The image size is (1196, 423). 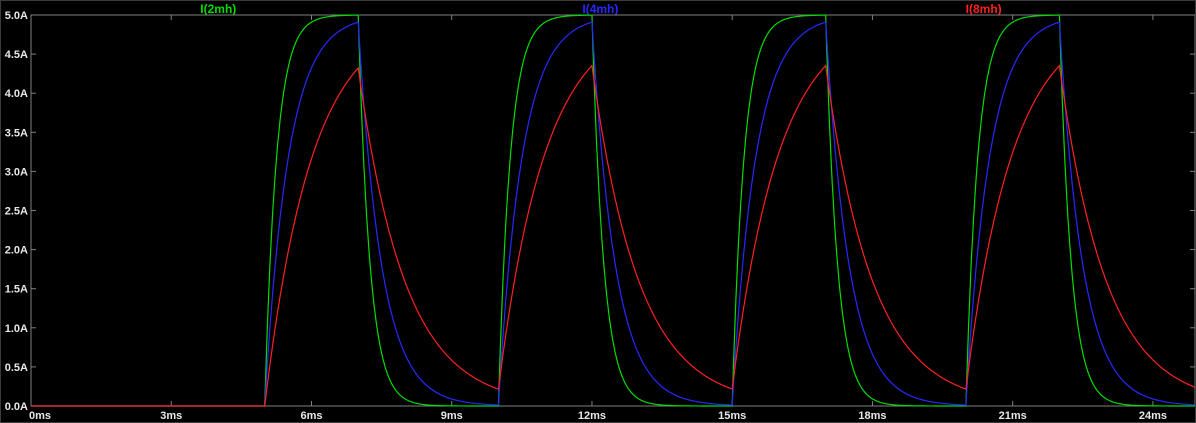 What do you see at coordinates (16, 251) in the screenshot?
I see `y-tick-label: 2.0A` at bounding box center [16, 251].